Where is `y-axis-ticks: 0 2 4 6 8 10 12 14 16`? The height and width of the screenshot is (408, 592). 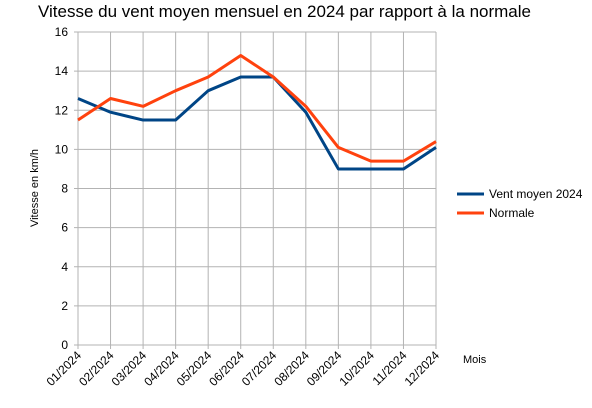
y-axis-ticks: 0 2 4 6 8 10 12 14 16 is located at coordinates (62, 188).